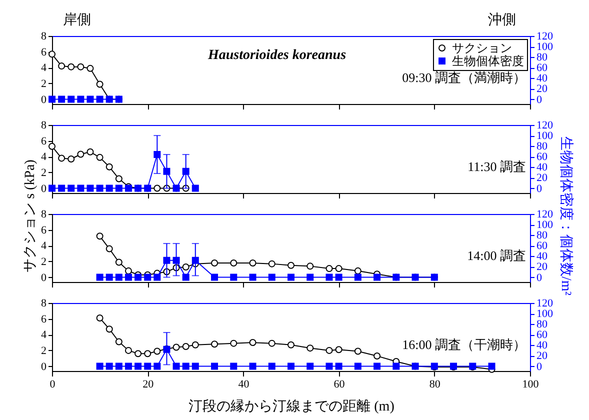 This screenshot has width=589, height=420. What do you see at coordinates (77, 20) in the screenshot?
I see `text: 岸側` at bounding box center [77, 20].